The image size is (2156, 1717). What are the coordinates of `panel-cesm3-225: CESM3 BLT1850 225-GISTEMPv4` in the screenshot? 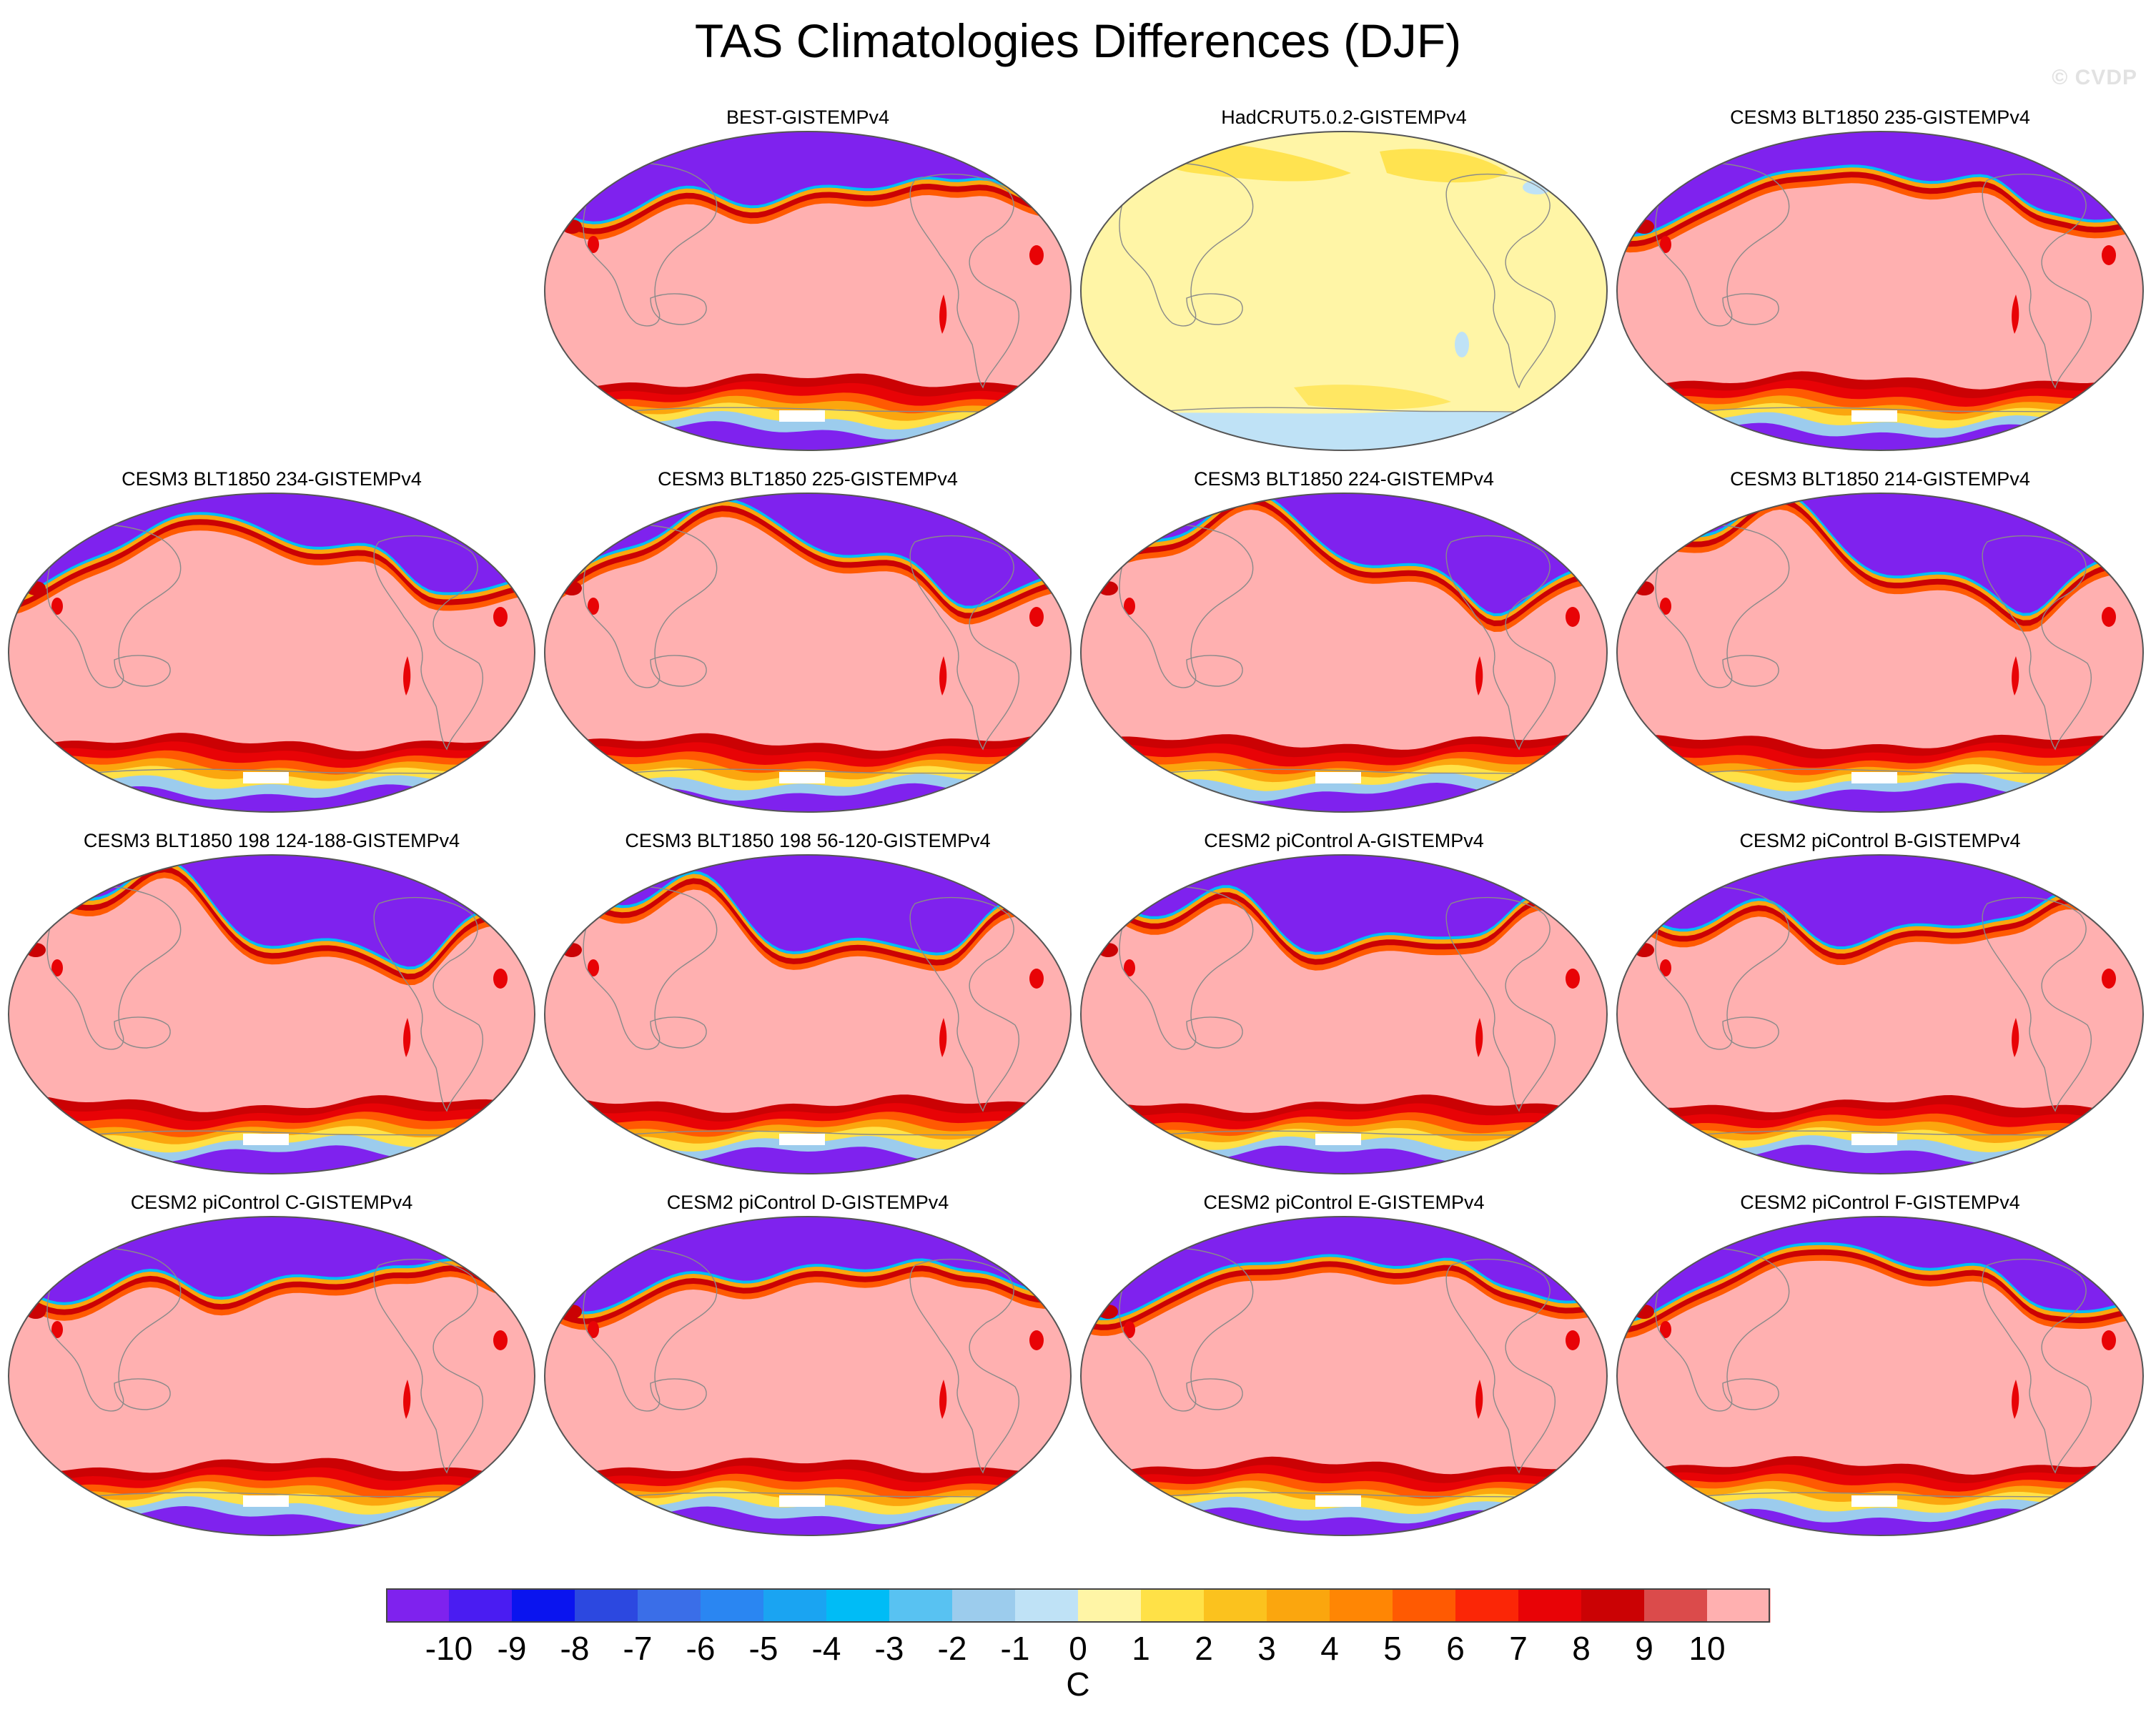 It's located at (807, 639).